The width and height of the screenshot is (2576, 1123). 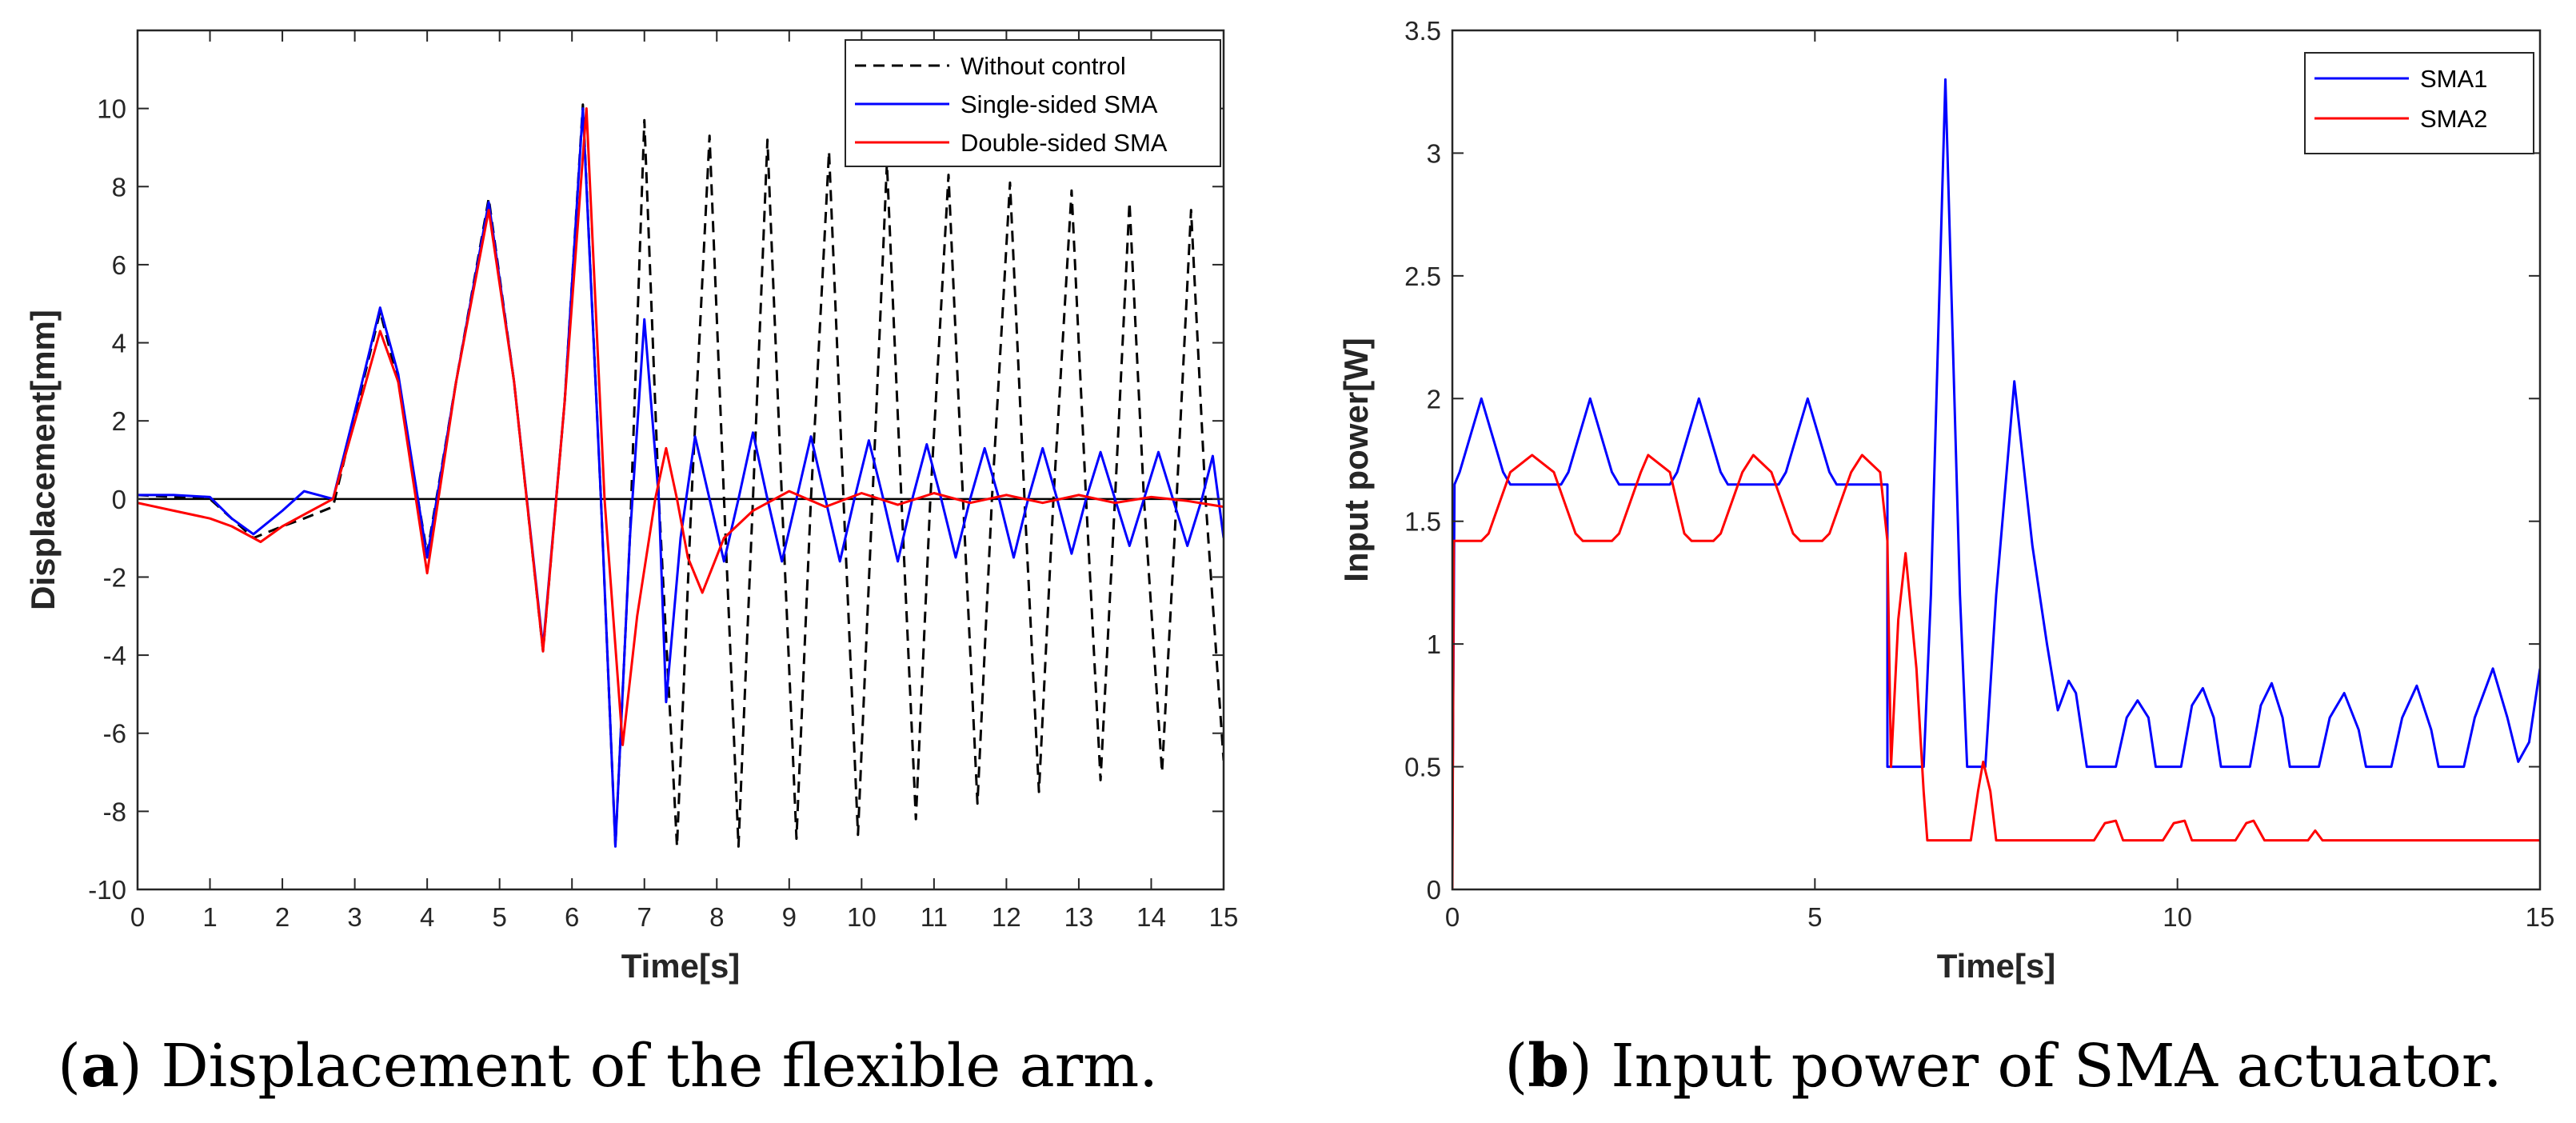 I want to click on caption-a: (a) Displacement of the flexible arm., so click(x=608, y=1066).